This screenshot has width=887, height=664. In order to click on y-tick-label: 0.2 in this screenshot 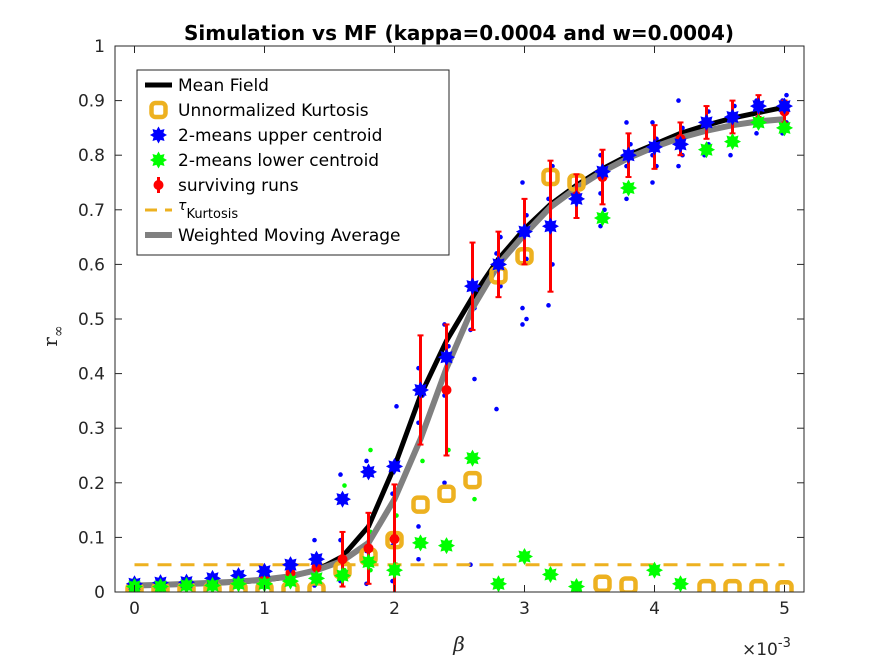, I will do `click(91, 484)`.